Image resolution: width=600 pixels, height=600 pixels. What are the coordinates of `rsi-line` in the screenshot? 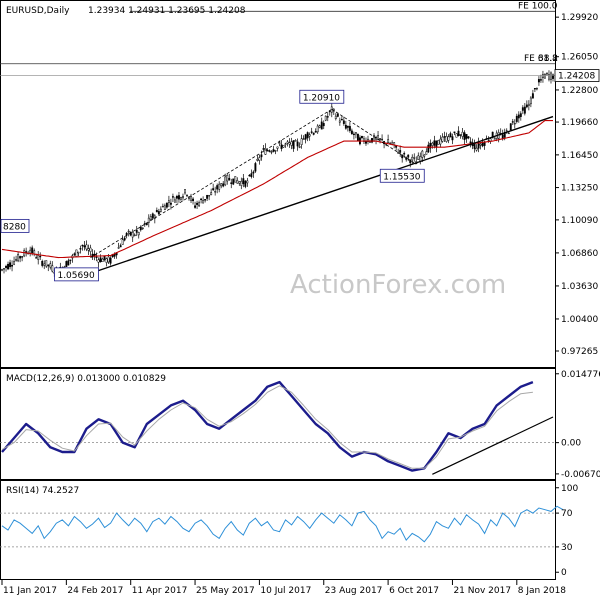 It's located at (282, 524).